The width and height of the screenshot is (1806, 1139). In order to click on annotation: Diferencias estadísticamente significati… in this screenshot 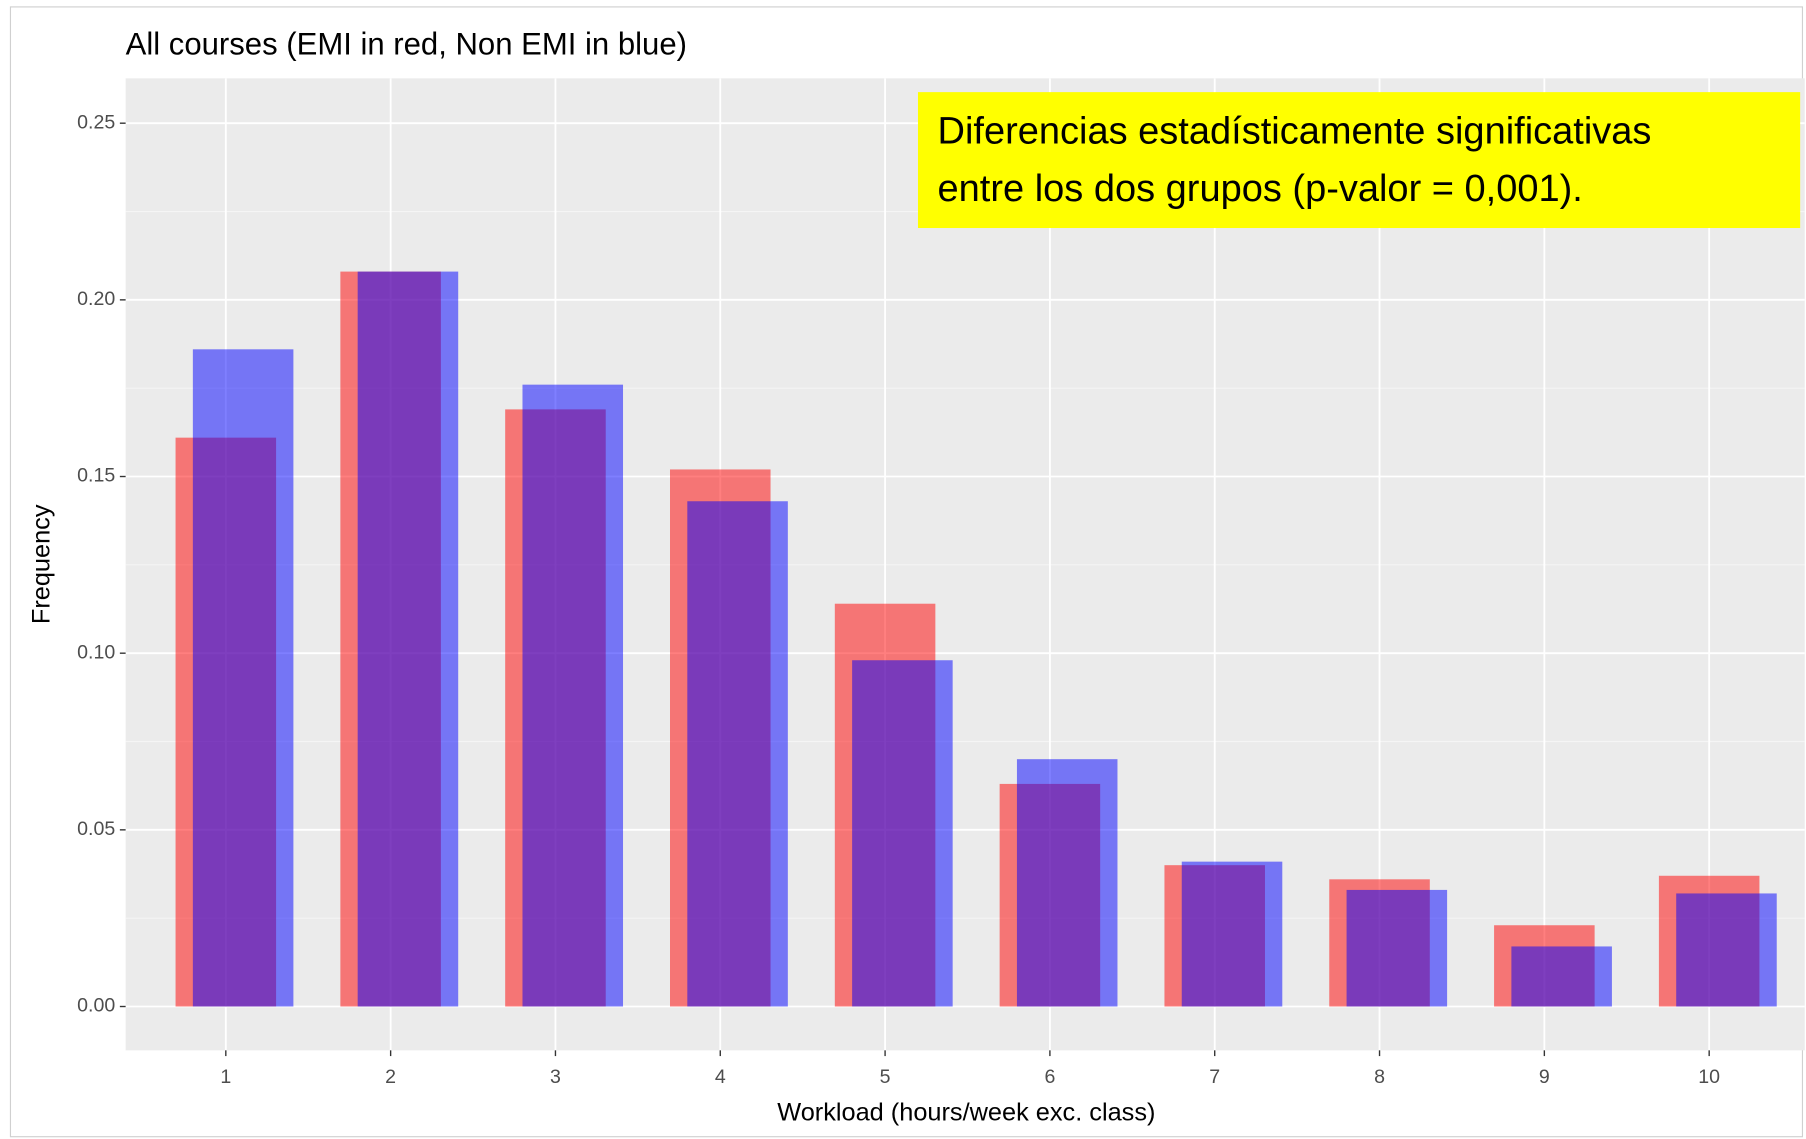, I will do `click(1295, 132)`.